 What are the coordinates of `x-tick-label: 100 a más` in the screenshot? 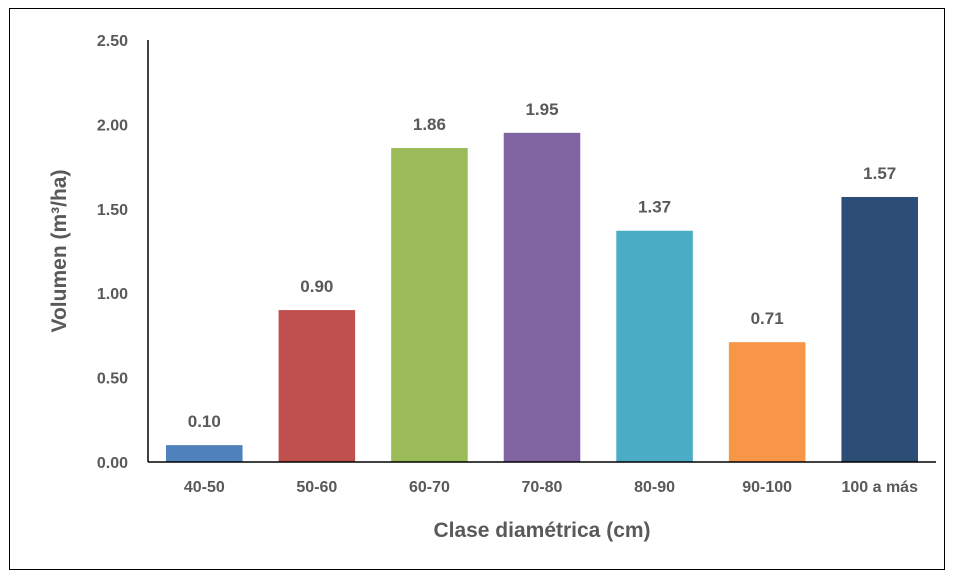 It's located at (879, 487).